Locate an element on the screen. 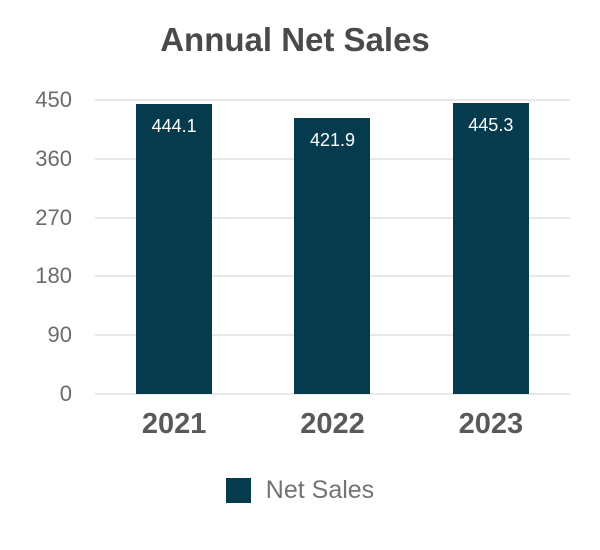  y-tick-label: 90 is located at coordinates (59, 335).